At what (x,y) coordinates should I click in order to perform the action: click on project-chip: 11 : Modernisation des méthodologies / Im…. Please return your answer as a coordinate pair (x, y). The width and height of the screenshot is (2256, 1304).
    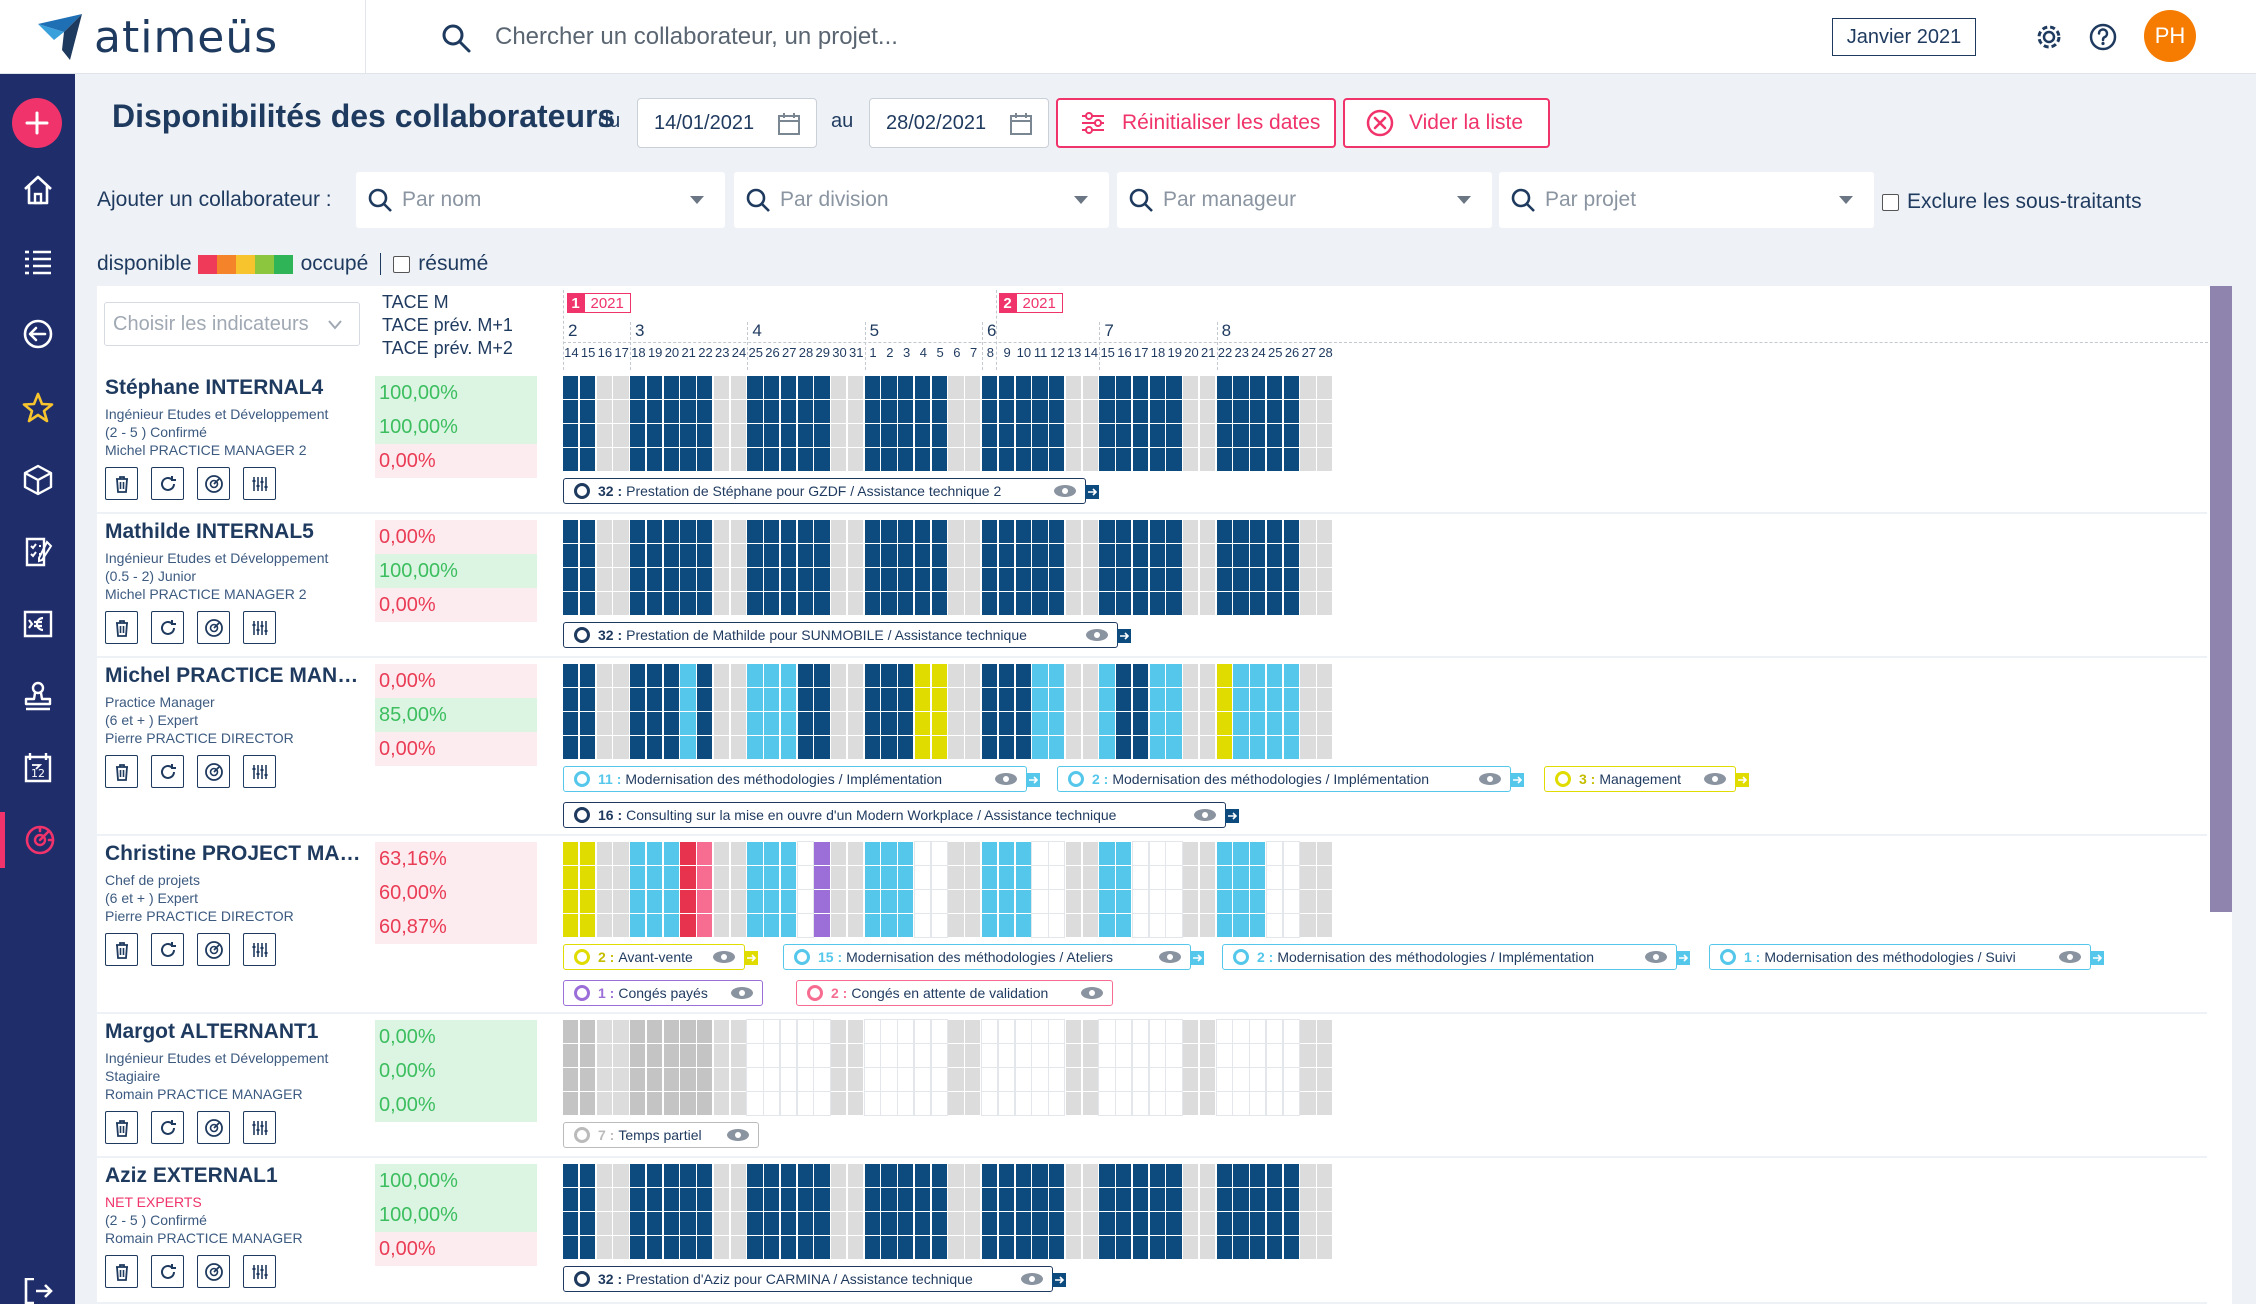
    Looking at the image, I should click on (801, 779).